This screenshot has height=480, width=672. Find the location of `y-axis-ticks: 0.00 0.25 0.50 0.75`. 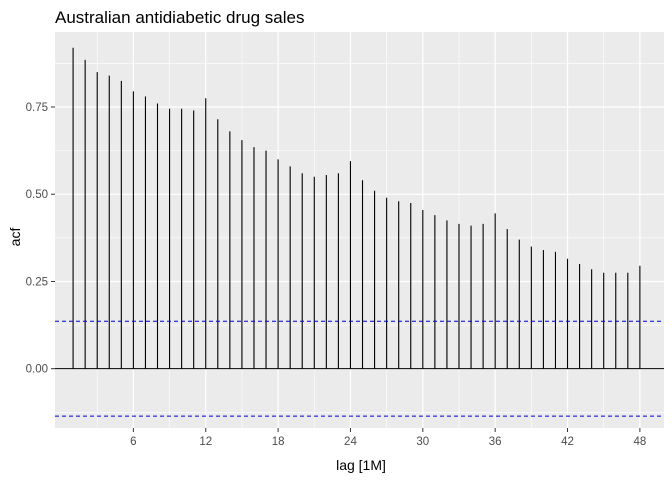

y-axis-ticks: 0.00 0.25 0.50 0.75 is located at coordinates (40, 239).